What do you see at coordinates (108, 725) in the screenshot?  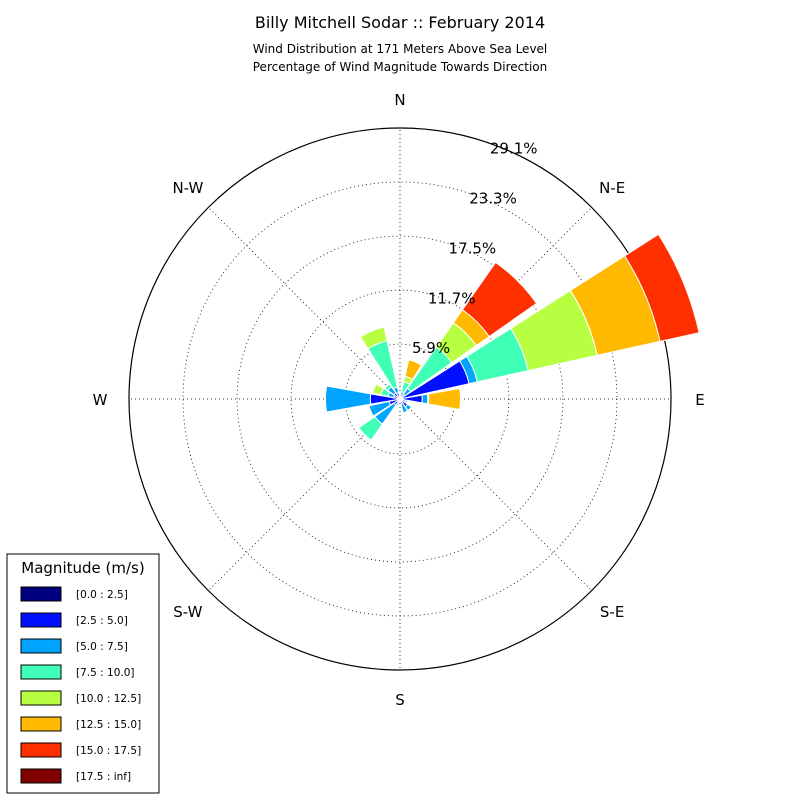 I see `legend-label: [12.5 : 15.0]` at bounding box center [108, 725].